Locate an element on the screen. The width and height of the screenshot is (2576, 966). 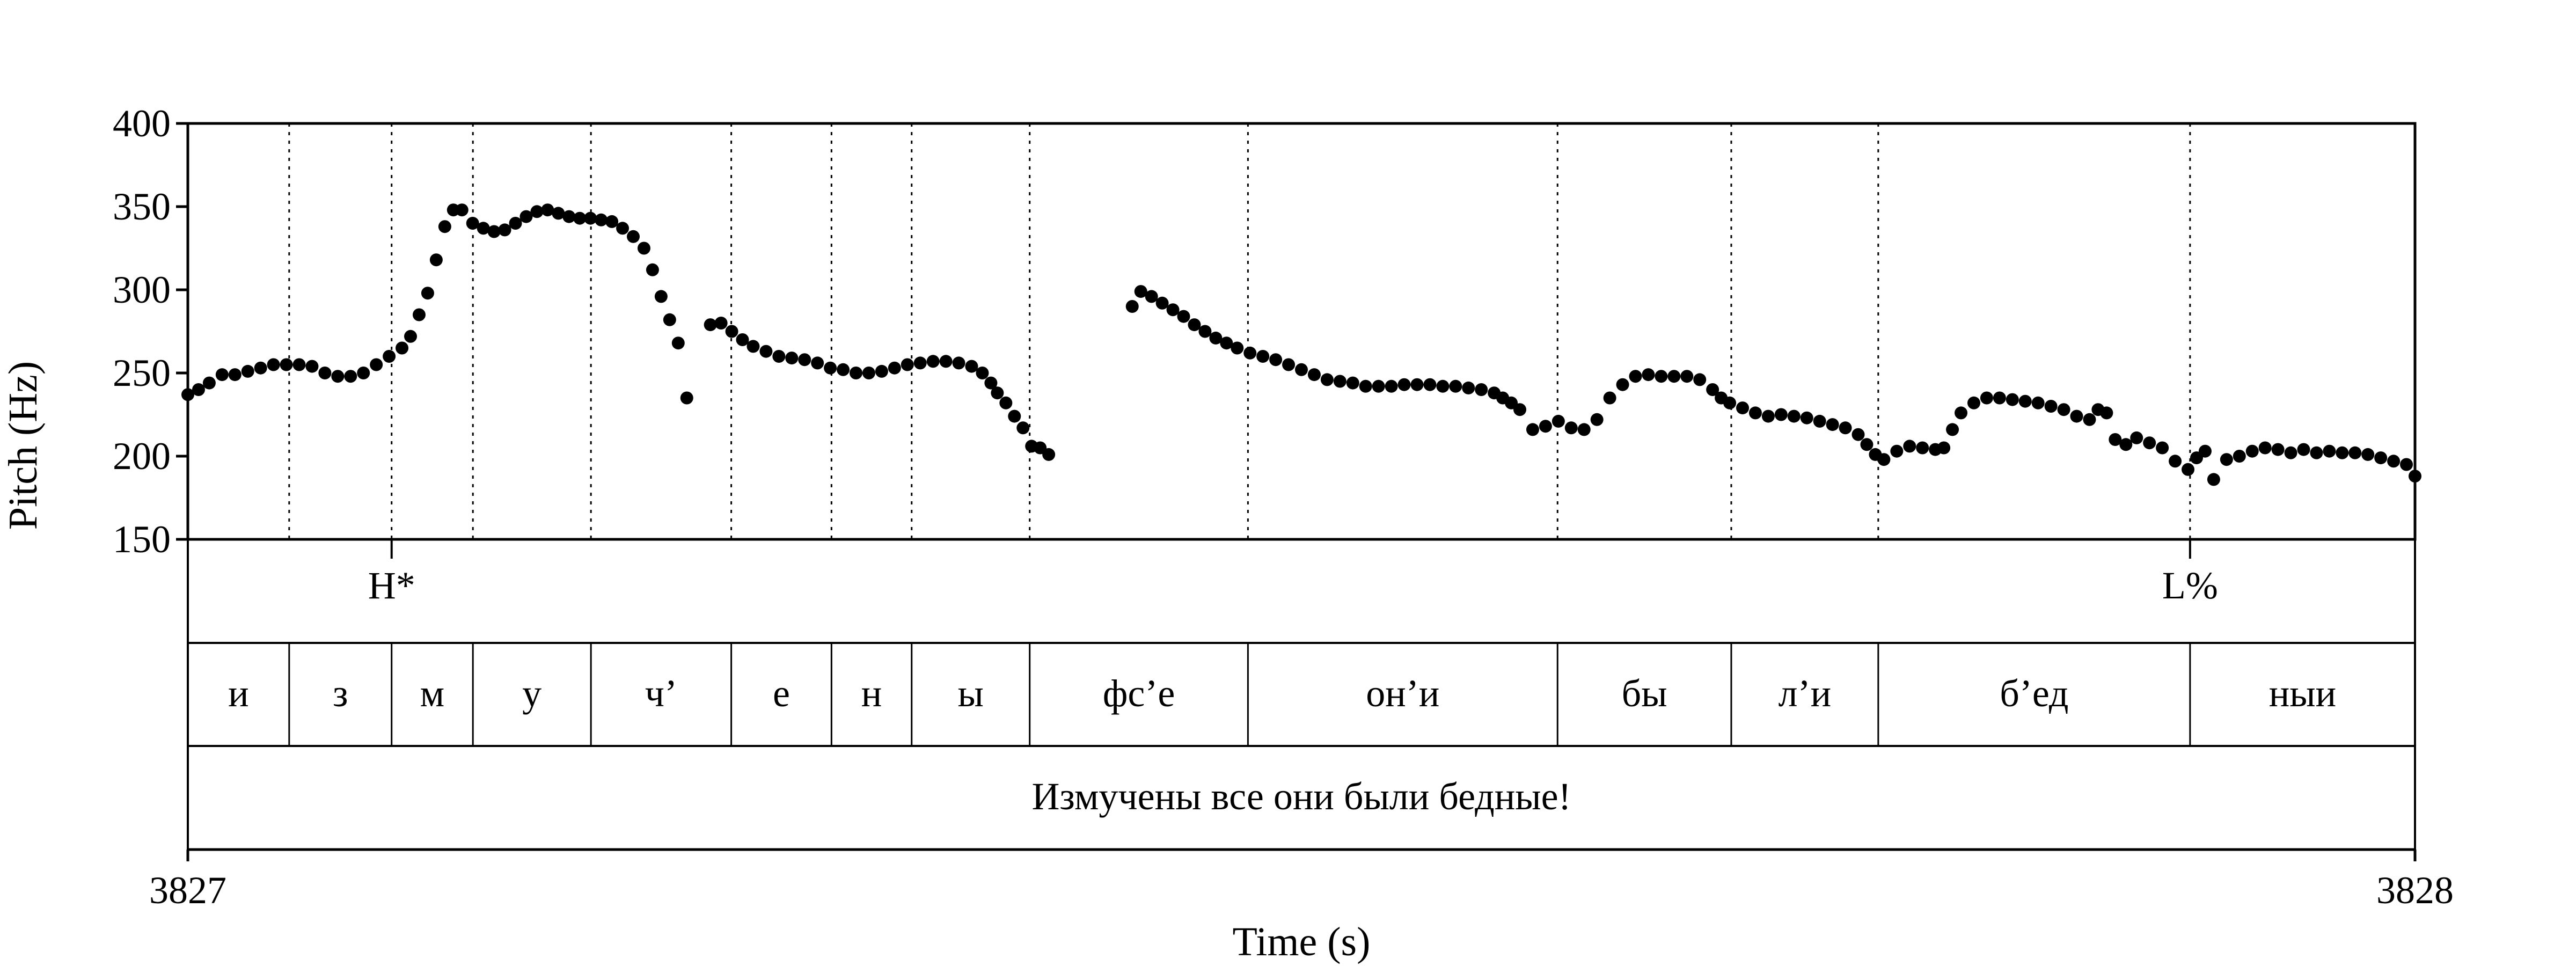
x-axis-title: Time (s) is located at coordinates (1302, 941).